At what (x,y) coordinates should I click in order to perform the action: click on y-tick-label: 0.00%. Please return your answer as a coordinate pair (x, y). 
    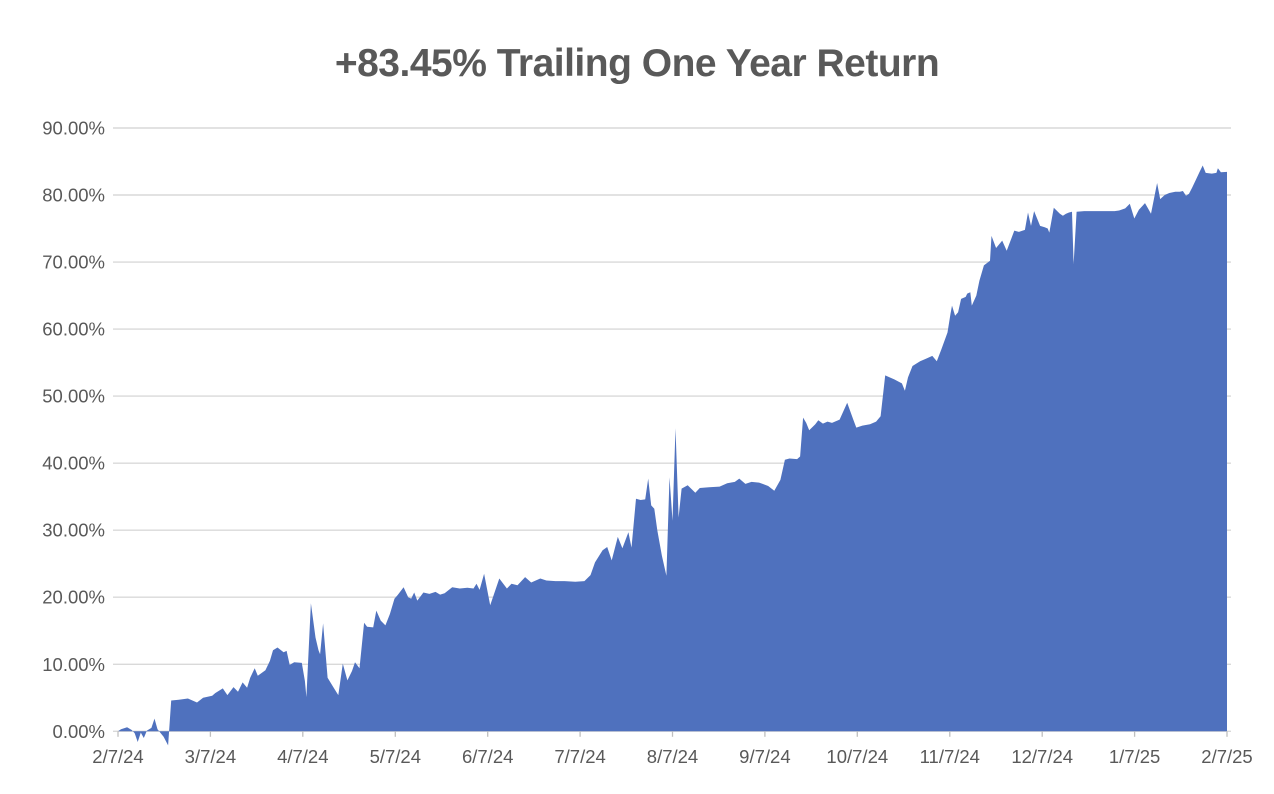
    Looking at the image, I should click on (79, 731).